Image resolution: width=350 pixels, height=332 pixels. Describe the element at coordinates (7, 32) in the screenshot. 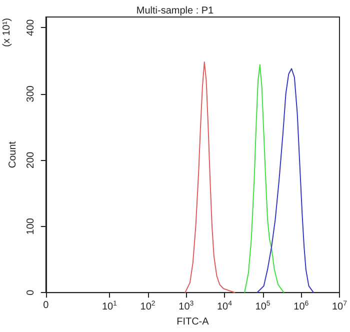

I see `text: (x 10¹)` at that location.